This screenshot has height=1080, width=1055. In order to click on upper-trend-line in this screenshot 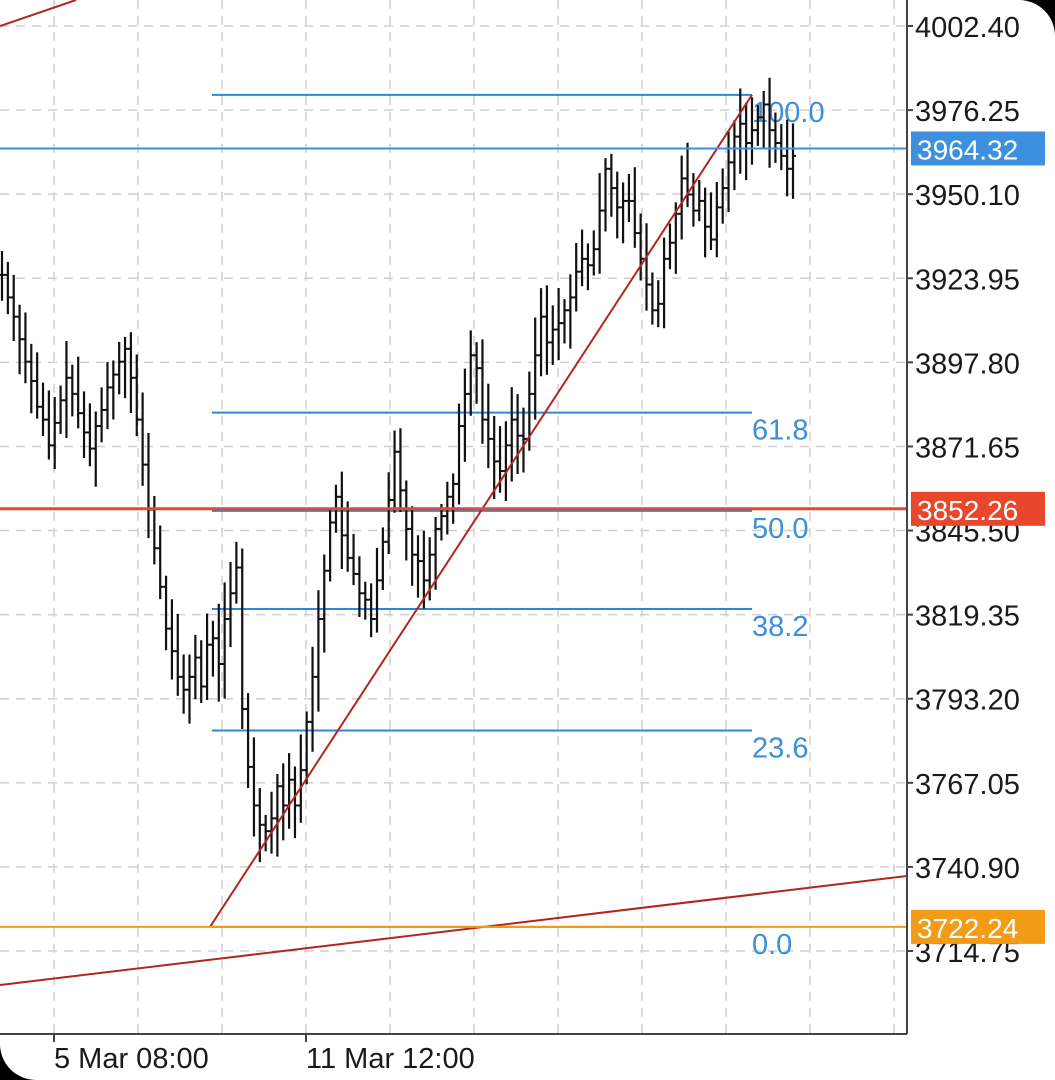, I will do `click(38, 13)`.